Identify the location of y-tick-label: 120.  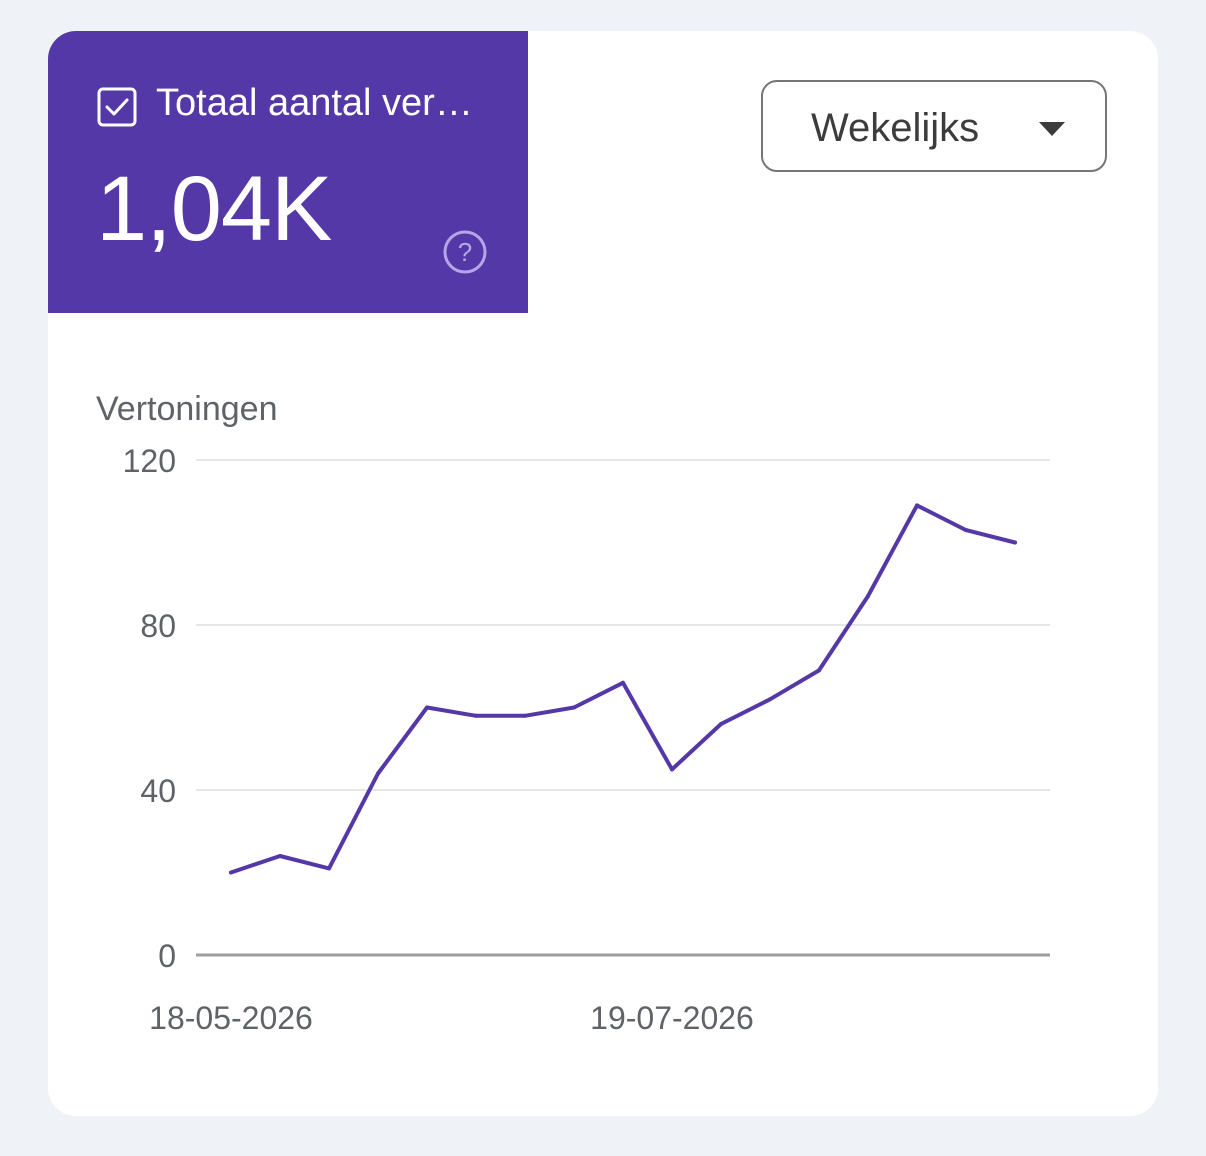
(149, 461).